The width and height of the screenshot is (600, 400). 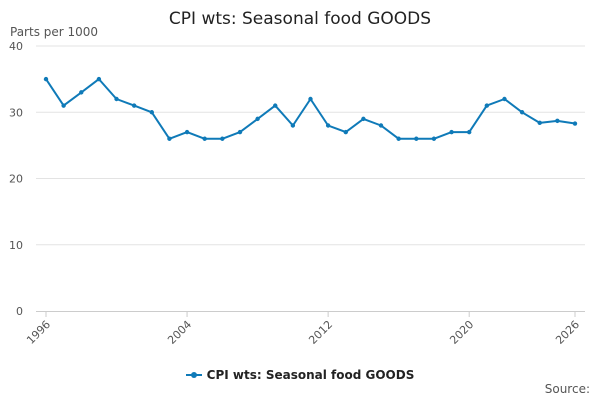 I want to click on y-tick-label: 40, so click(x=16, y=46).